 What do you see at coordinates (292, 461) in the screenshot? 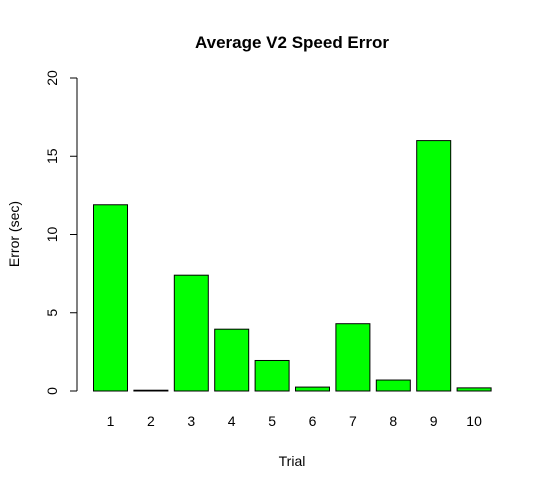
I see `x-axis-label: Trial` at bounding box center [292, 461].